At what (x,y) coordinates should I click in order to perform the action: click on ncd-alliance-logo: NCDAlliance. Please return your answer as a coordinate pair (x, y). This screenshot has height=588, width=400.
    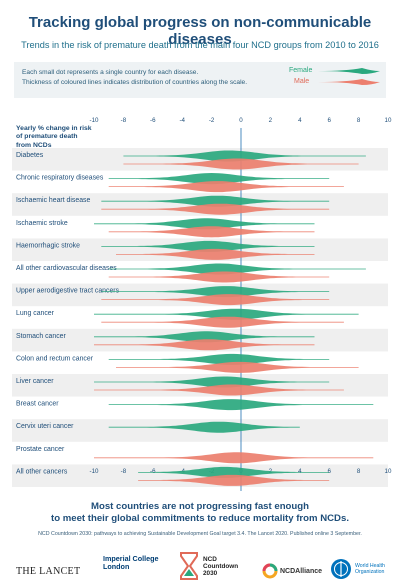
    Looking at the image, I should click on (292, 571).